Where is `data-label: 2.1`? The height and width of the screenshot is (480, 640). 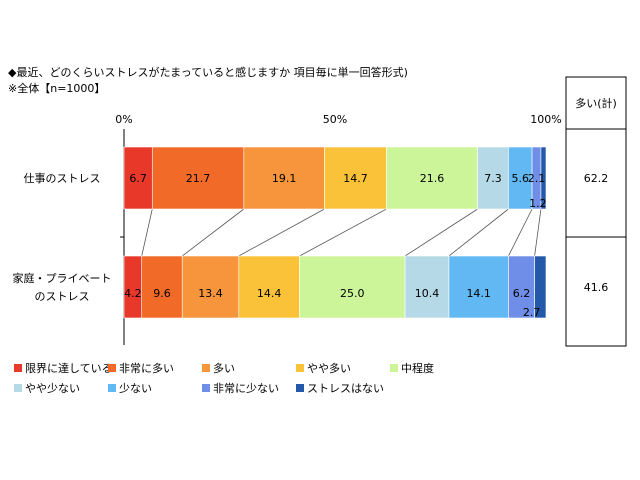 data-label: 2.1 is located at coordinates (537, 178).